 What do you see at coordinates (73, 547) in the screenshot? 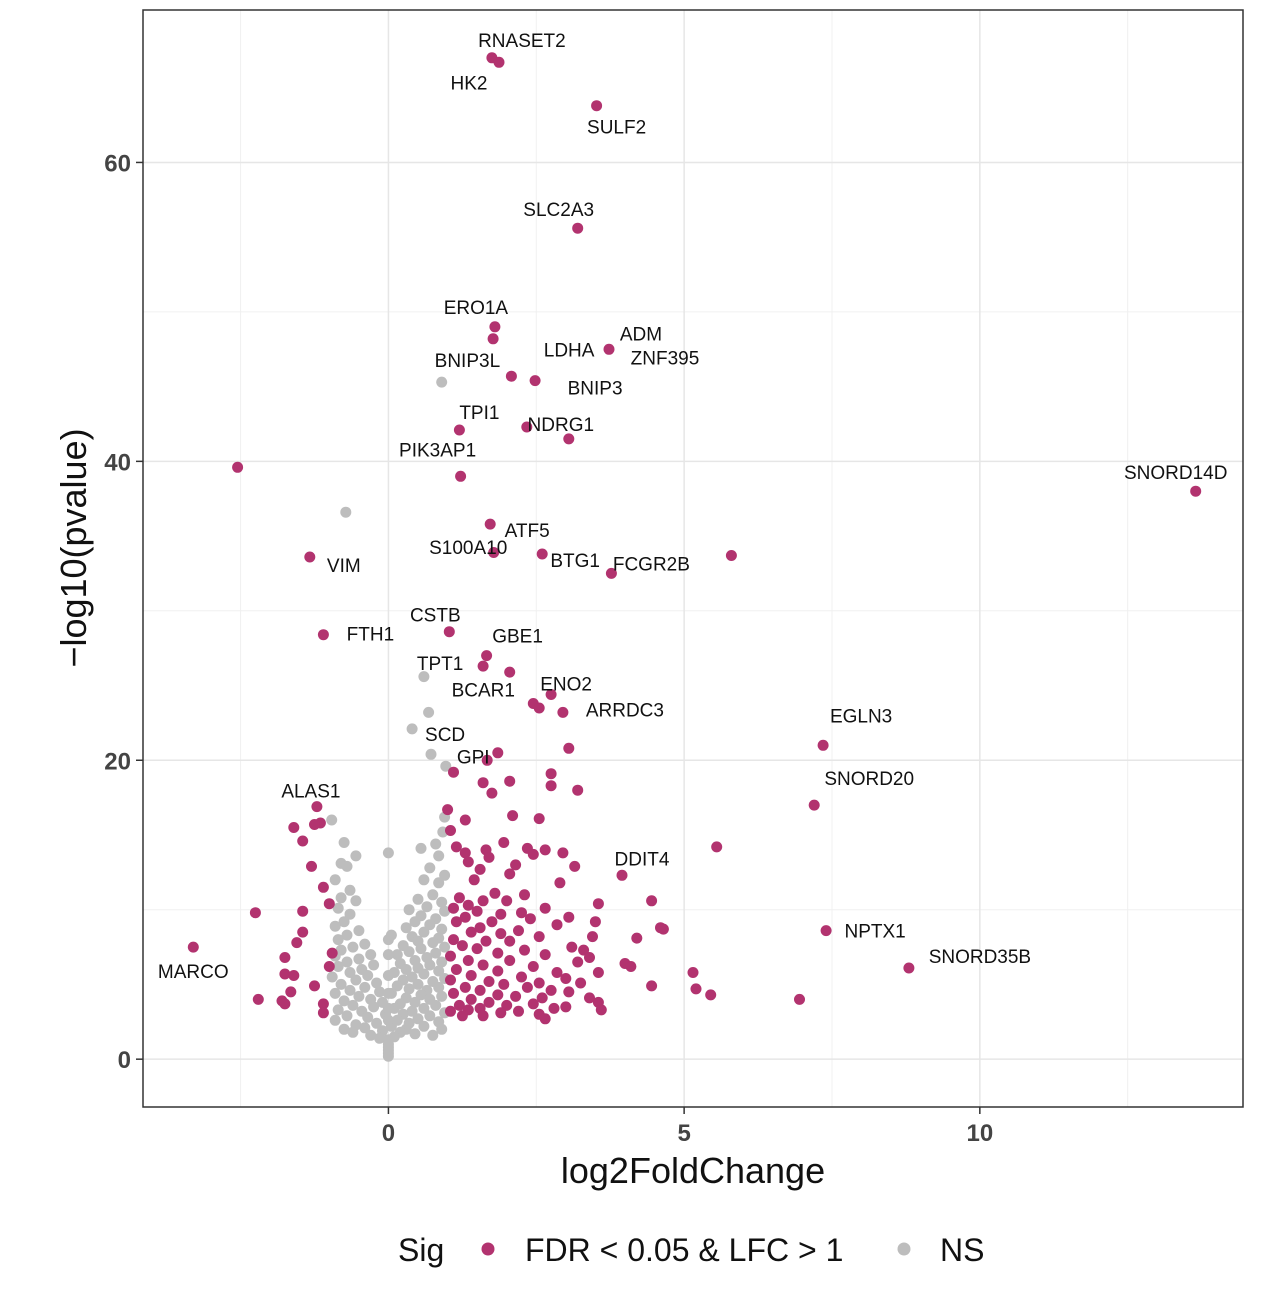
I see `y-axis-title: −log10(pvalue)` at bounding box center [73, 547].